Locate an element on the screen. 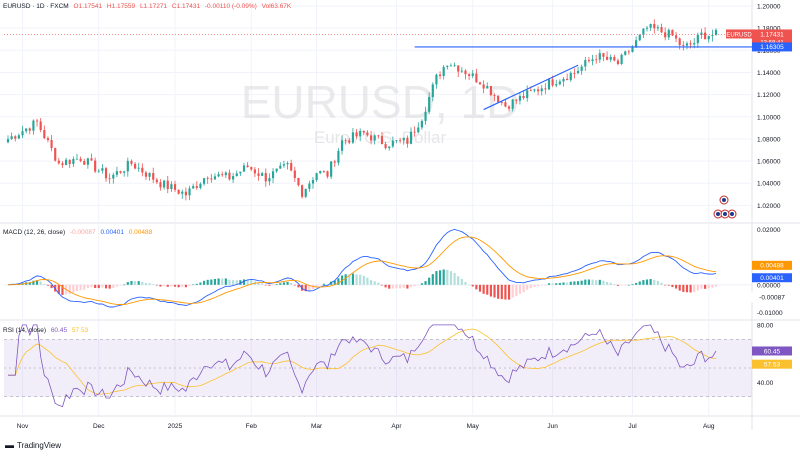 Image resolution: width=800 pixels, height=461 pixels. macd-title: MACD (12, 26, close) is located at coordinates (34, 232).